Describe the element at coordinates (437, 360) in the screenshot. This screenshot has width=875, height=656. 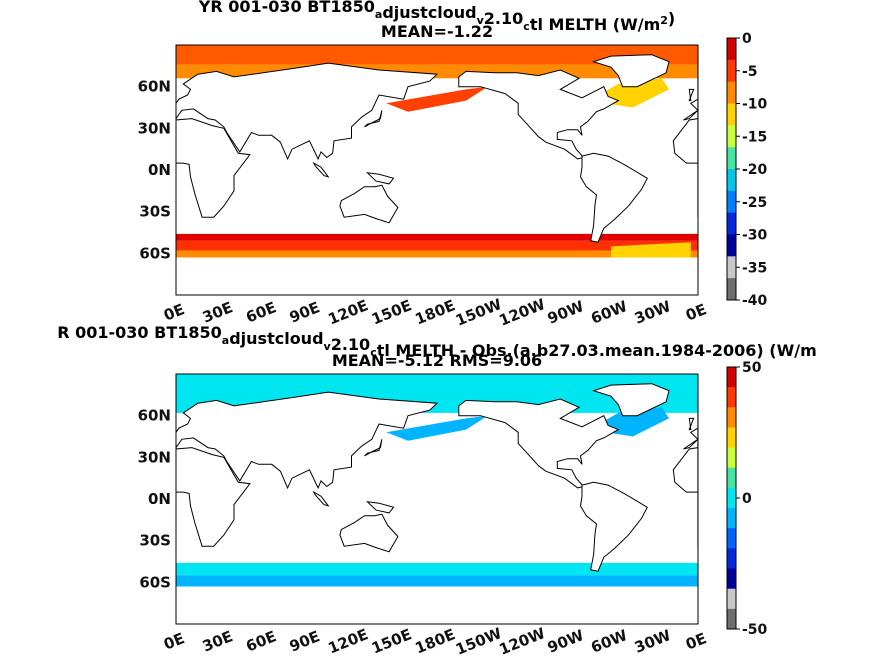
I see `map-subtitle: MEAN=-5.12 RMS=9.06` at that location.